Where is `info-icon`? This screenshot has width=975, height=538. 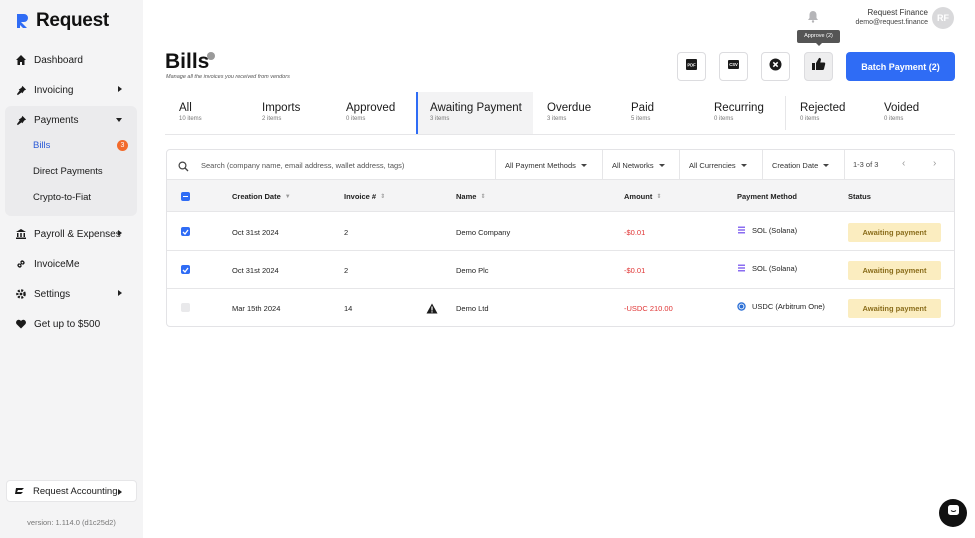 info-icon is located at coordinates (211, 56).